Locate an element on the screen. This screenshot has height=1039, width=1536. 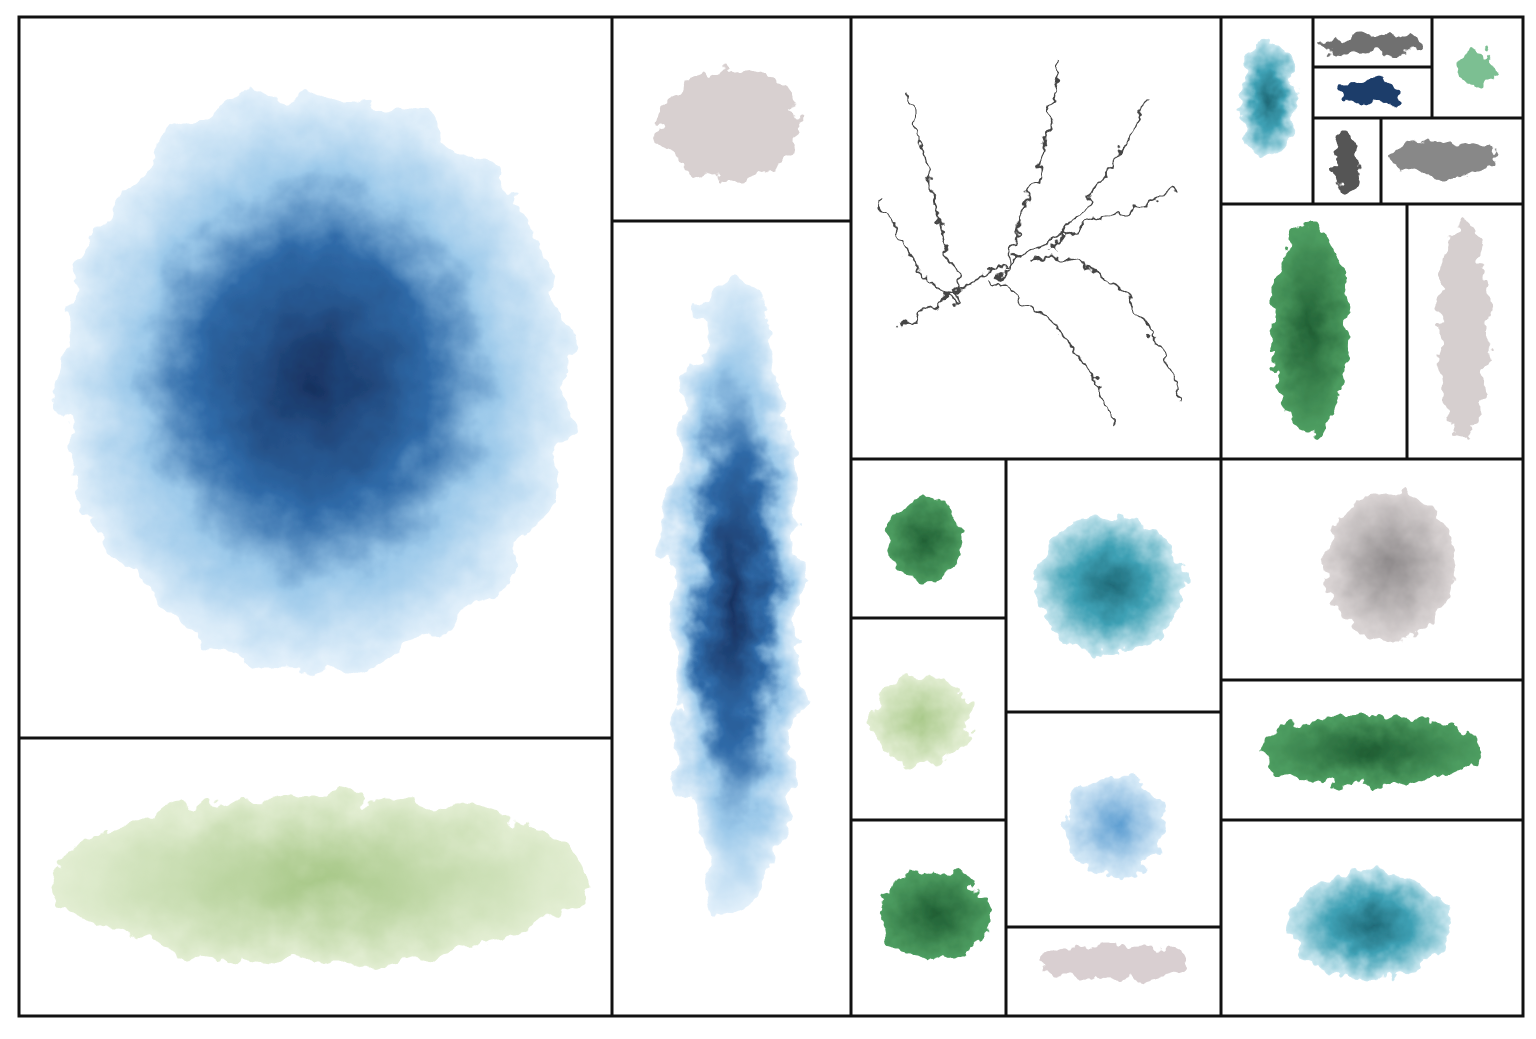
grey-stroke is located at coordinates (1346, 162).